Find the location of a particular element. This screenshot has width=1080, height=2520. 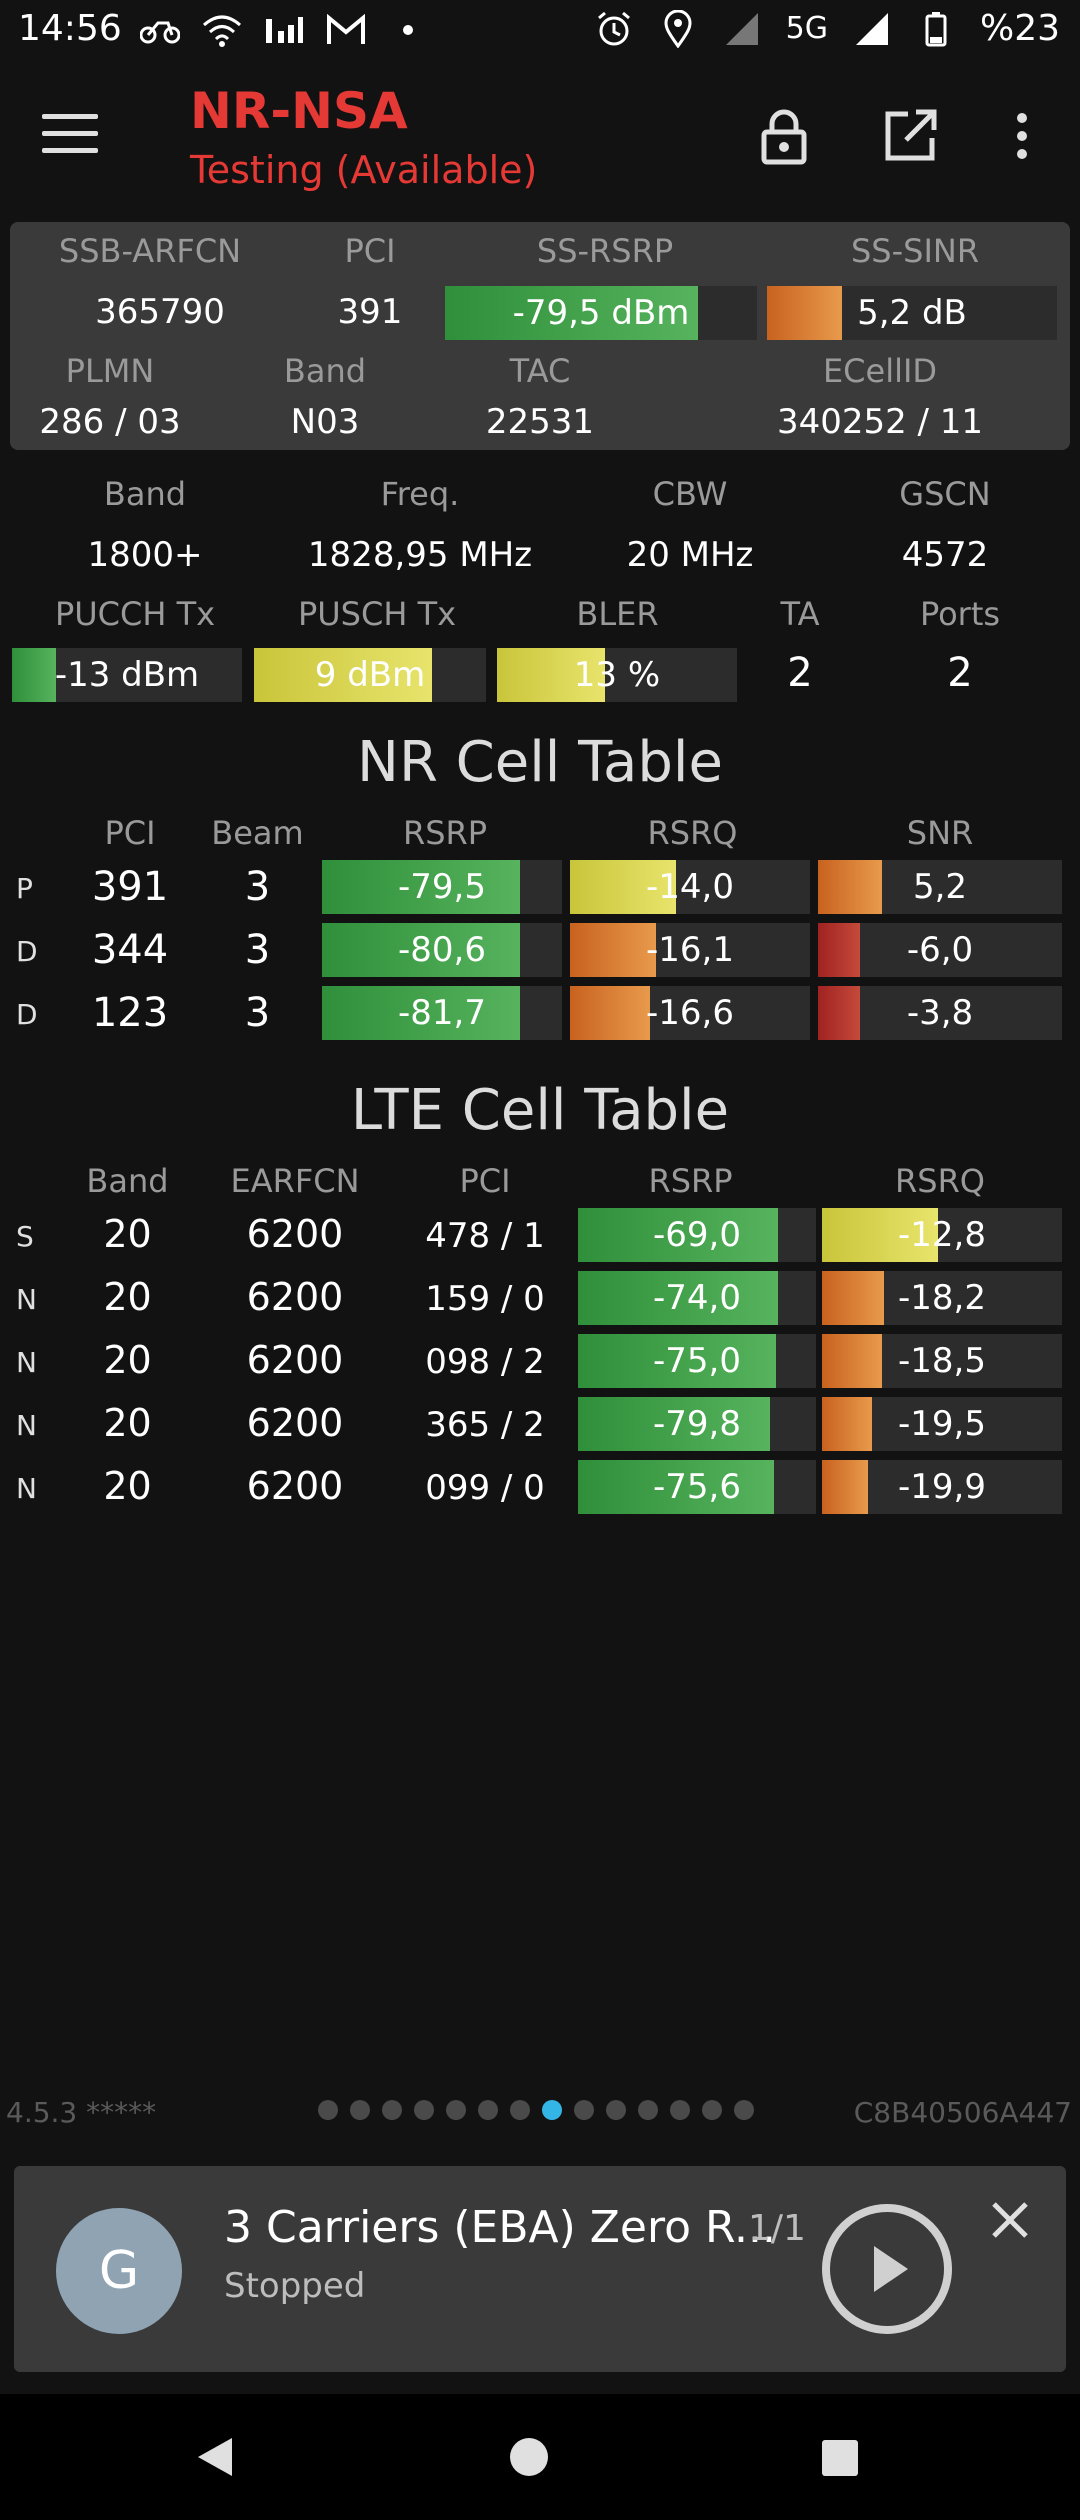

row-snr: -6,0 is located at coordinates (940, 950).